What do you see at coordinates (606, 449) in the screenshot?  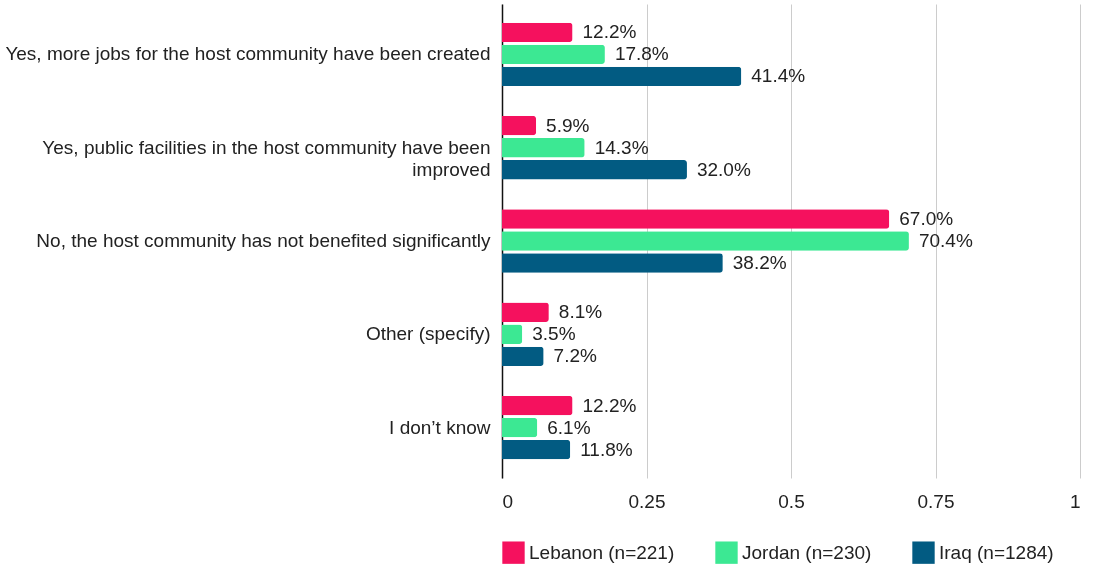 I see `data-label: 11.8%` at bounding box center [606, 449].